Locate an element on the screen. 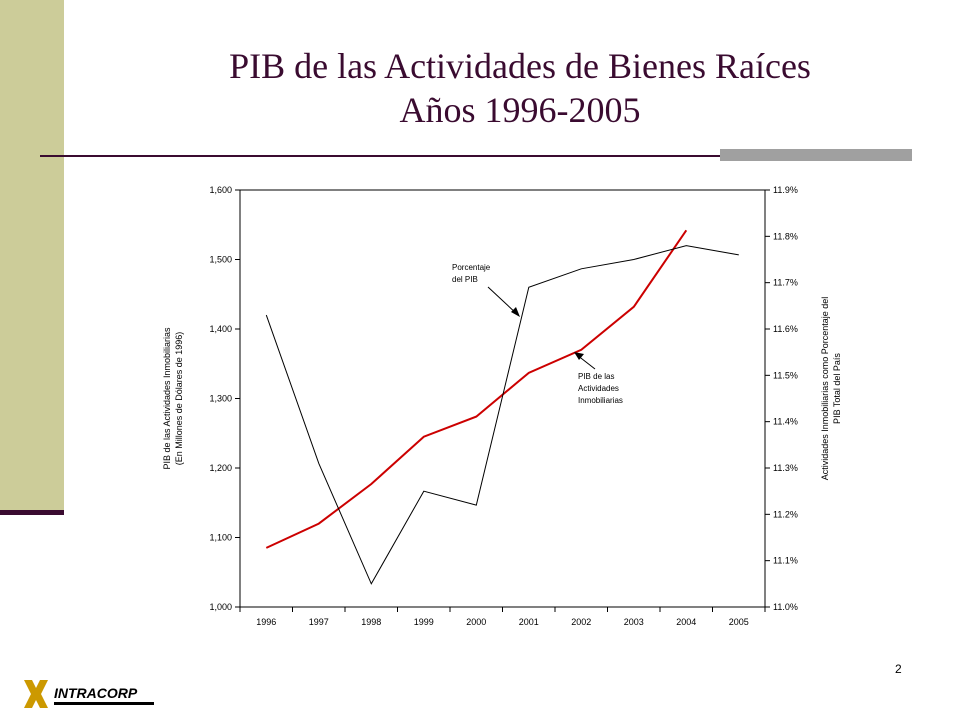 This screenshot has height=720, width=960. y-right-tick-label: 11.5% is located at coordinates (785, 375).